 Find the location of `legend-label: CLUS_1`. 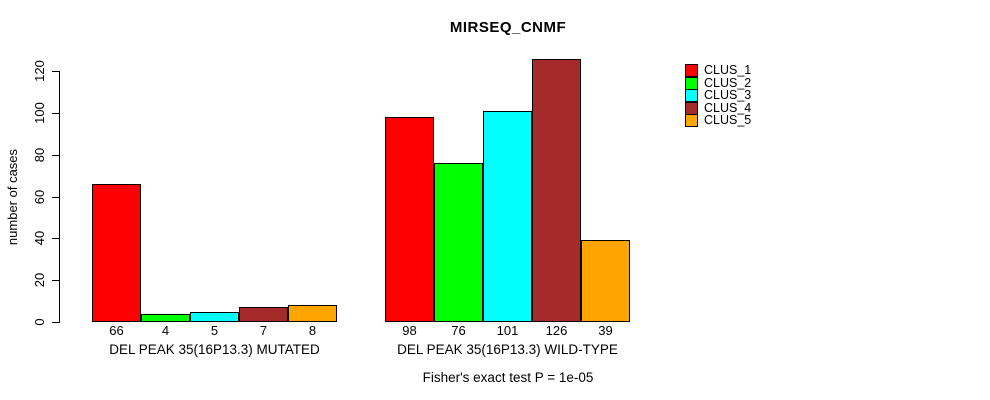

legend-label: CLUS_1 is located at coordinates (728, 70).